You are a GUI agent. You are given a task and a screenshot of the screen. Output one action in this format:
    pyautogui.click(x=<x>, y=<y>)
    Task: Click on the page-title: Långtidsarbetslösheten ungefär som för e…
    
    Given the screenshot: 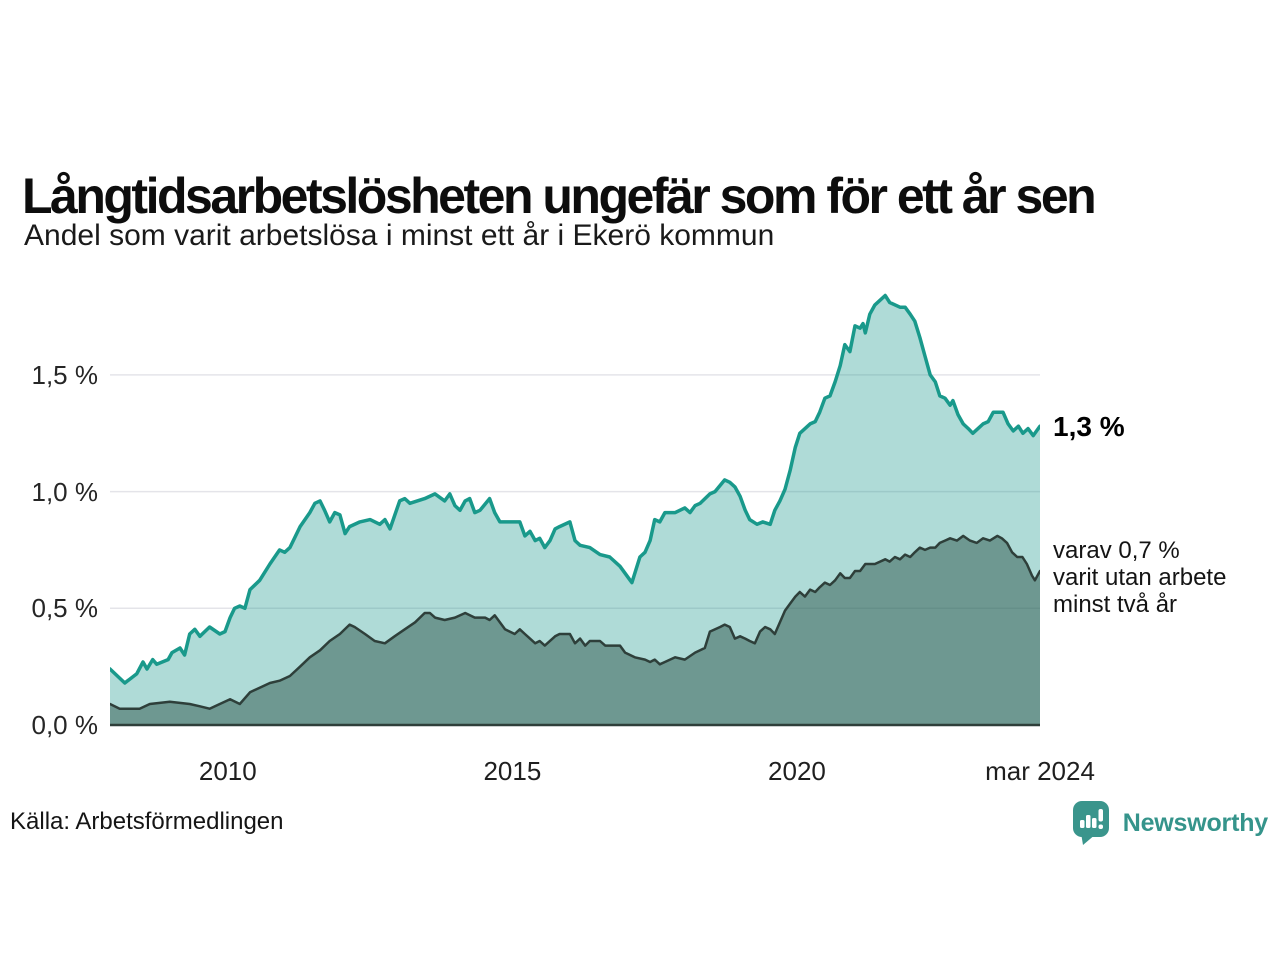 What is the action you would take?
    pyautogui.click(x=559, y=195)
    